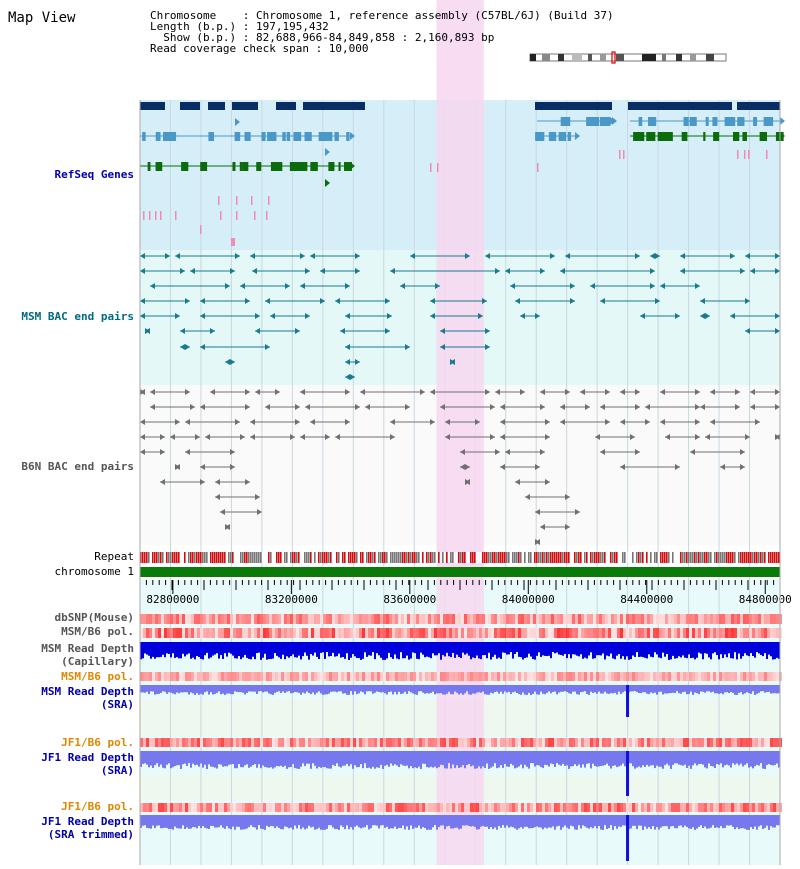 This screenshot has width=800, height=869. What do you see at coordinates (87, 691) in the screenshot?
I see `track-label-msm-depth-sra-1: MSM Read Depth` at bounding box center [87, 691].